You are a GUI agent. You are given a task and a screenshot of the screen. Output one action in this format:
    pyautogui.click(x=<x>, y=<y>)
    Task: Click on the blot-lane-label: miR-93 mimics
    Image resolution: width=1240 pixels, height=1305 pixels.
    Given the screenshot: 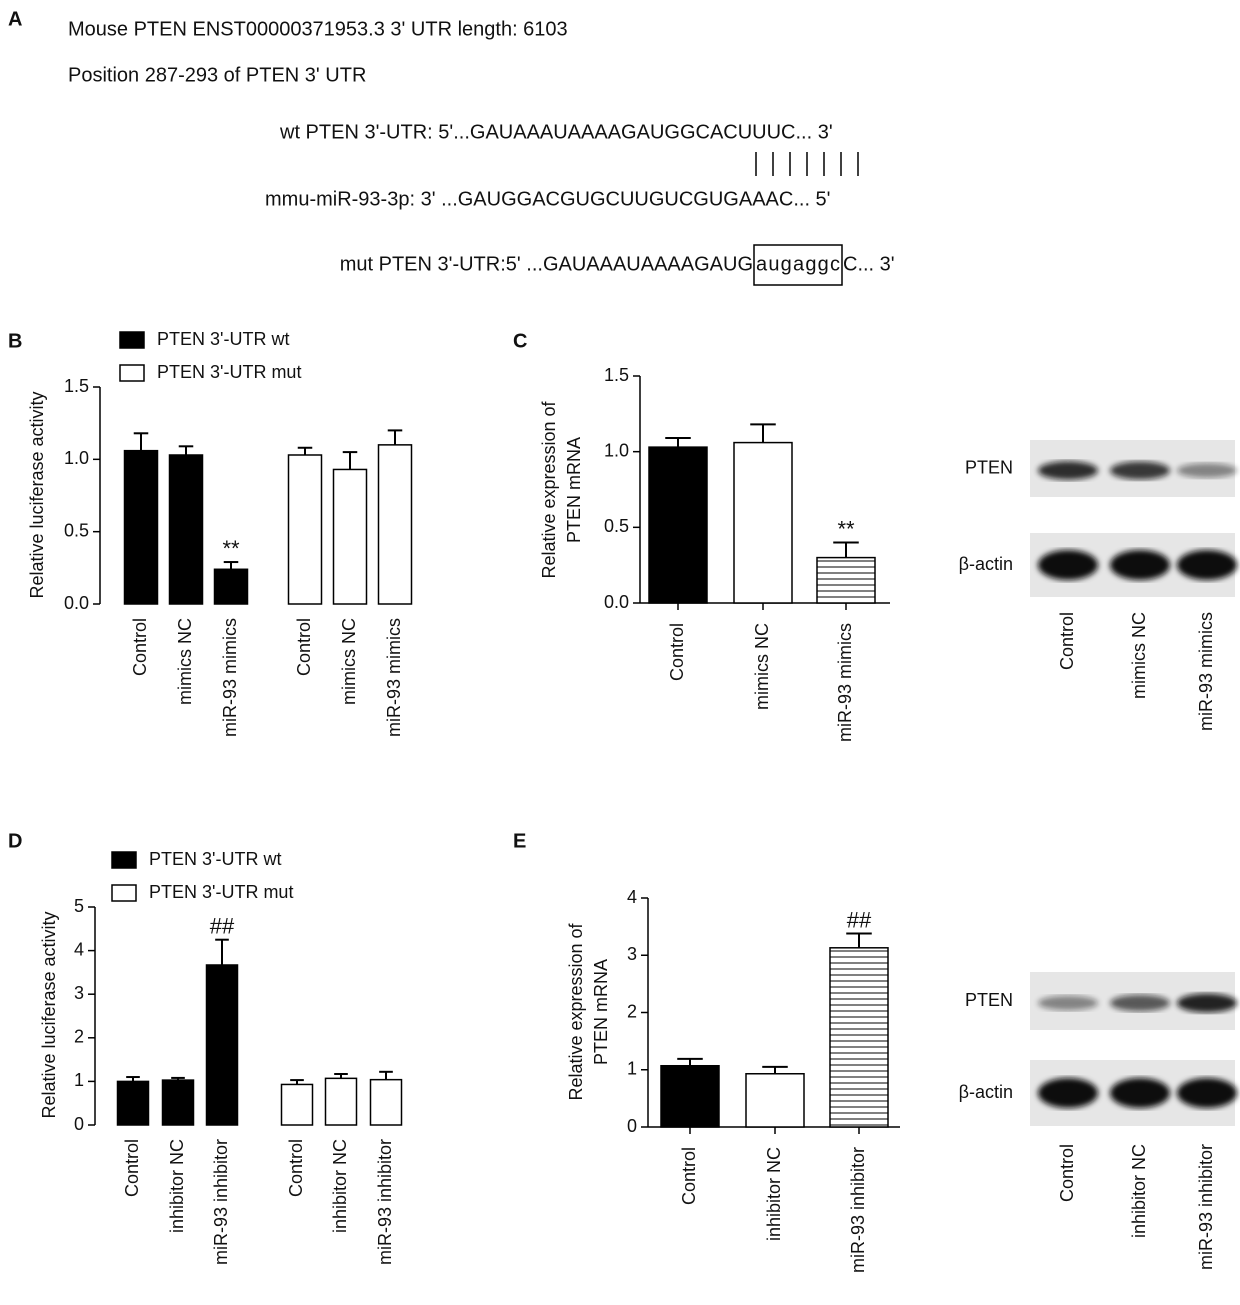 What is the action you would take?
    pyautogui.click(x=1206, y=671)
    